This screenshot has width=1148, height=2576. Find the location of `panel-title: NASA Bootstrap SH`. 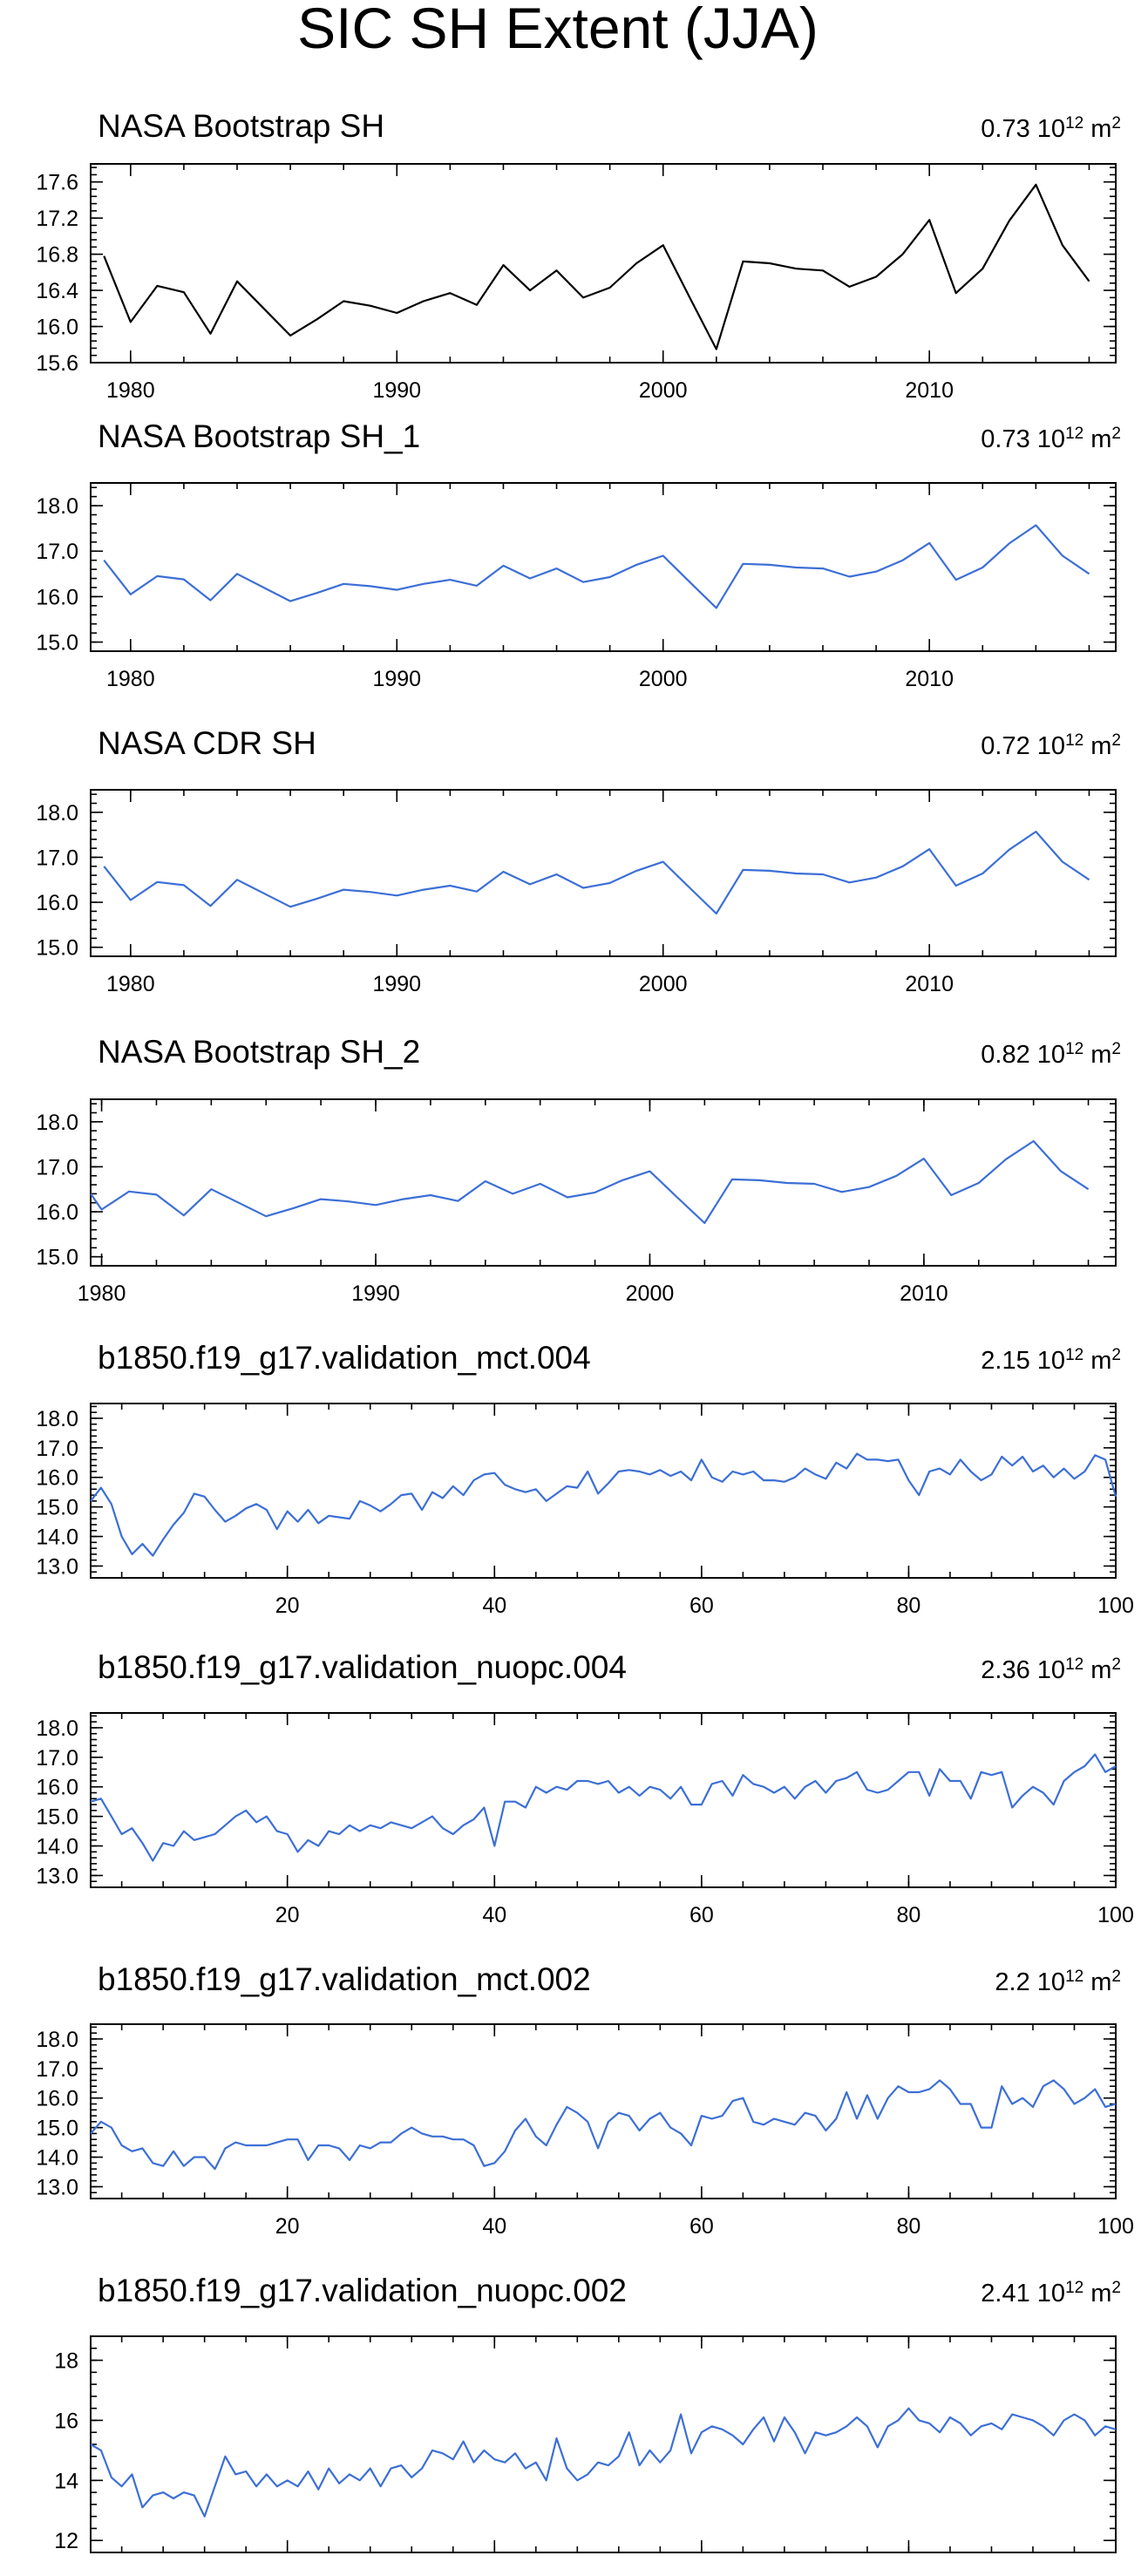

panel-title: NASA Bootstrap SH is located at coordinates (241, 126).